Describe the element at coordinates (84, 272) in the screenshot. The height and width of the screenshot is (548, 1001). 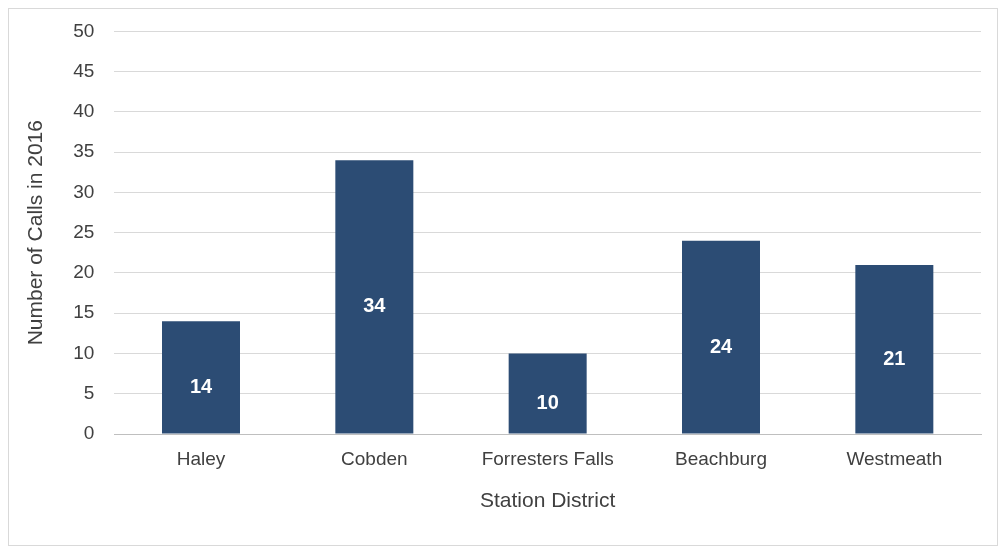
I see `y-tick-label: 20` at that location.